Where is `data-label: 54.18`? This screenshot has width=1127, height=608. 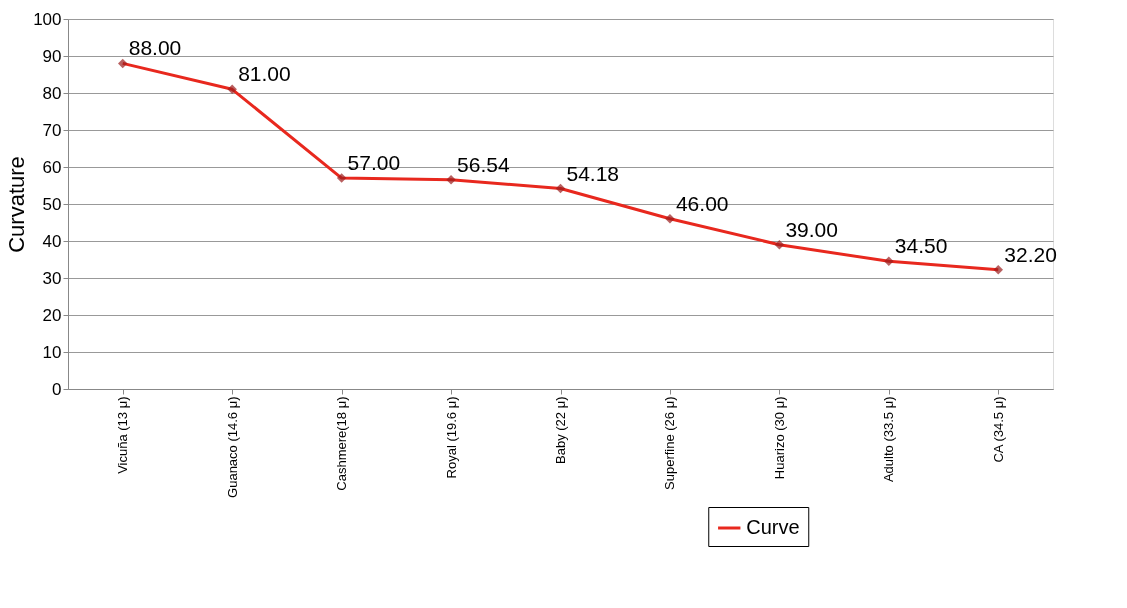
data-label: 54.18 is located at coordinates (593, 173).